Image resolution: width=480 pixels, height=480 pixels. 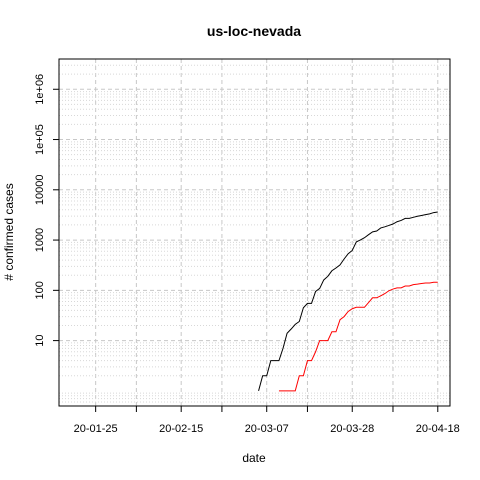 I want to click on x-tick-label: 20-02-15, so click(x=181, y=429).